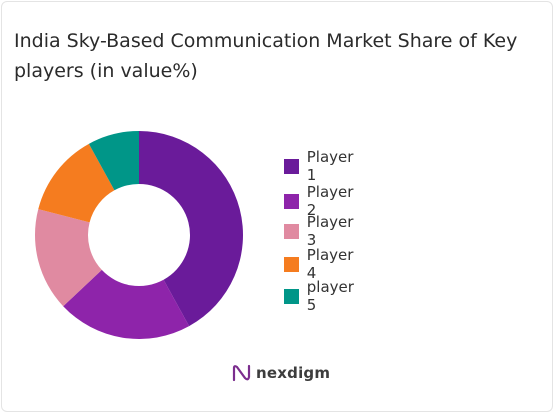  I want to click on legend-item-player-2: Player 2, so click(320, 201).